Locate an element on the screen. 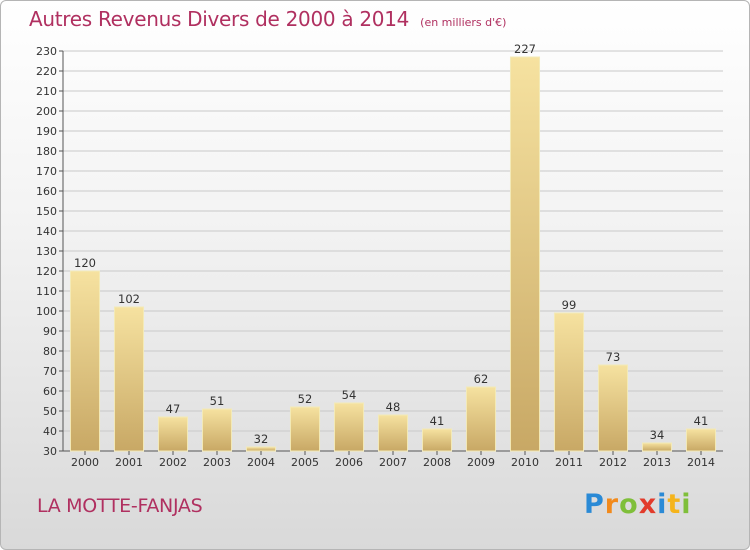  x-tick-label: 2013 is located at coordinates (657, 462).